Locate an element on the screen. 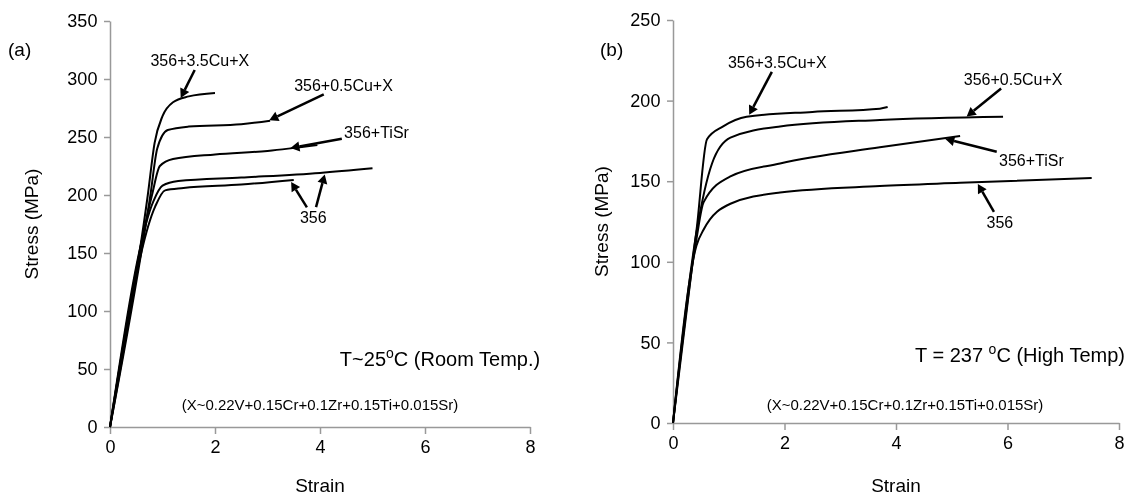 Image resolution: width=1133 pixels, height=500 pixels. y-tick-label: 300 is located at coordinates (82, 79).